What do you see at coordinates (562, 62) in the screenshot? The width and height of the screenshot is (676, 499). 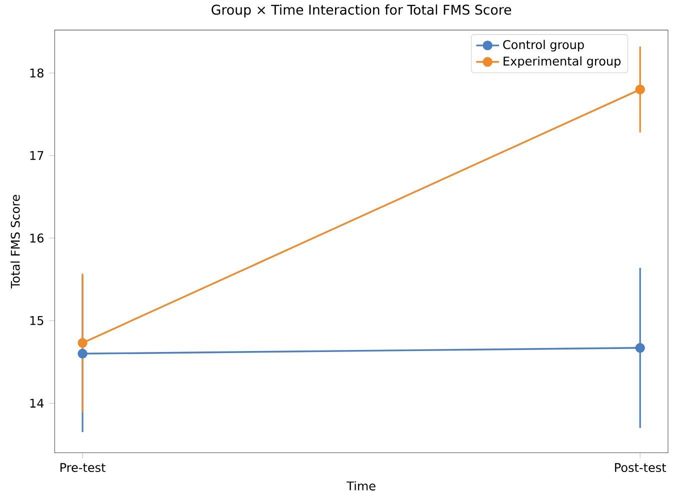 I see `legend-label: Experimental group` at bounding box center [562, 62].